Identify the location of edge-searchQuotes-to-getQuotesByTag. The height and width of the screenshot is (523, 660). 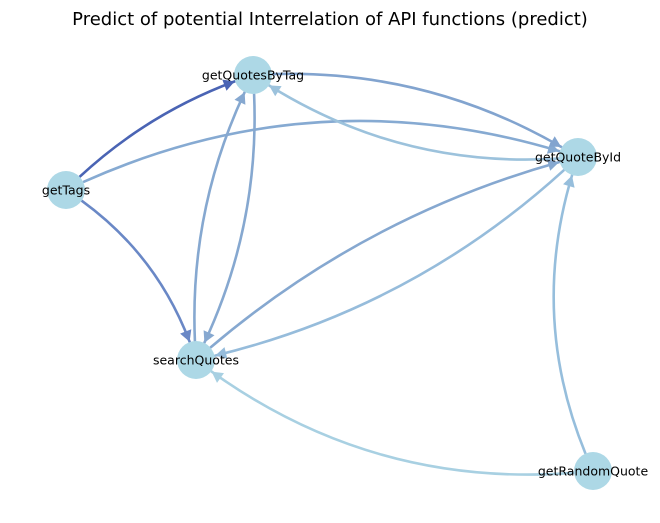
(219, 217).